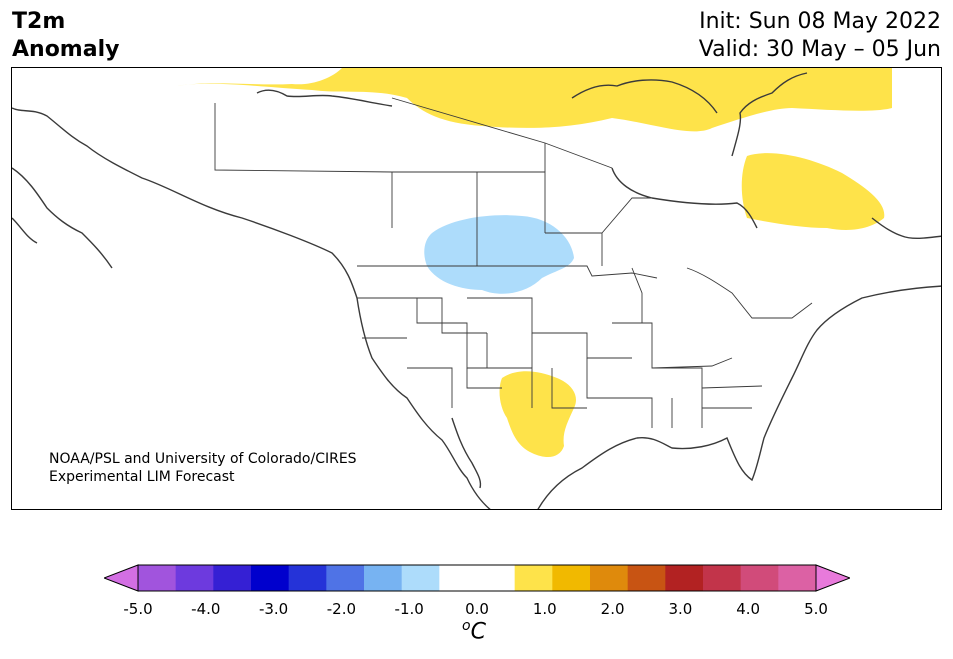 This screenshot has width=953, height=659. Describe the element at coordinates (341, 609) in the screenshot. I see `colorbar-tick-label: -2.0` at that location.